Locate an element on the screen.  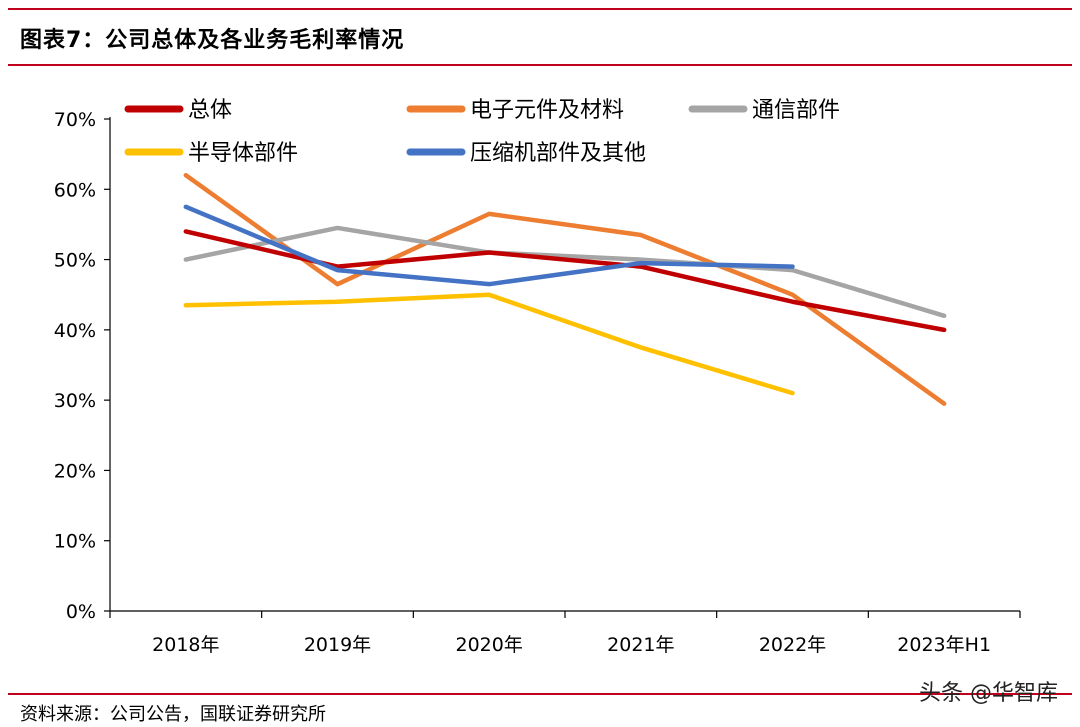
y-tick-label: 0% is located at coordinates (81, 612).